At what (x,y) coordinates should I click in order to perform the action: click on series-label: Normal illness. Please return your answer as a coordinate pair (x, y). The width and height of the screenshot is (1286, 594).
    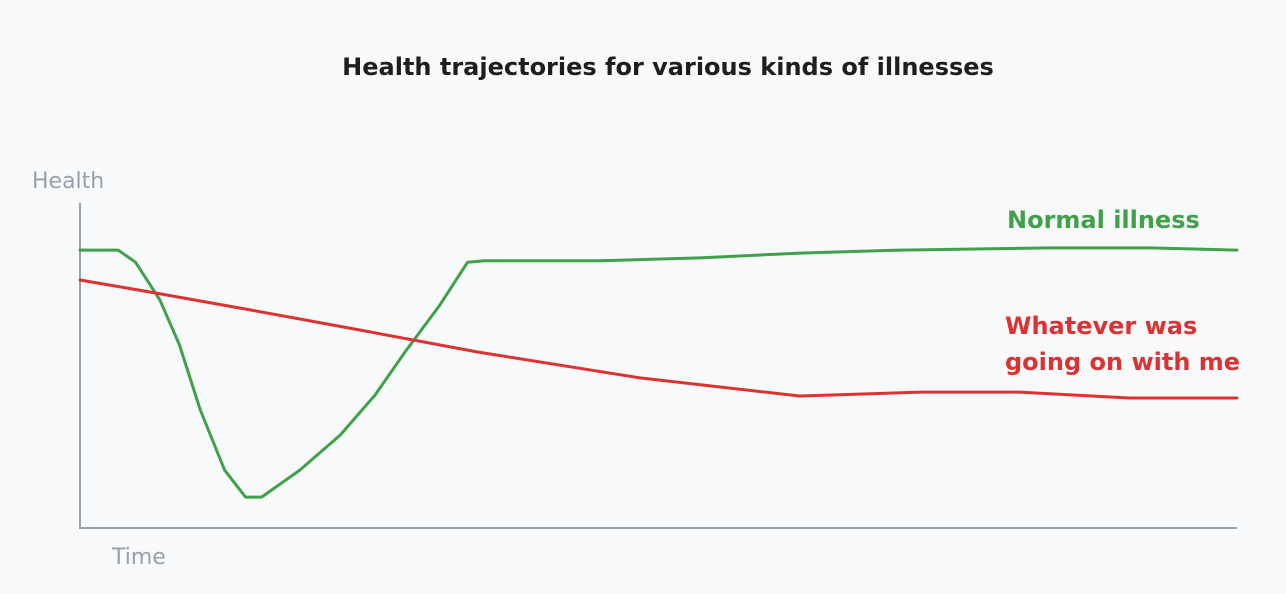
    Looking at the image, I should click on (1103, 220).